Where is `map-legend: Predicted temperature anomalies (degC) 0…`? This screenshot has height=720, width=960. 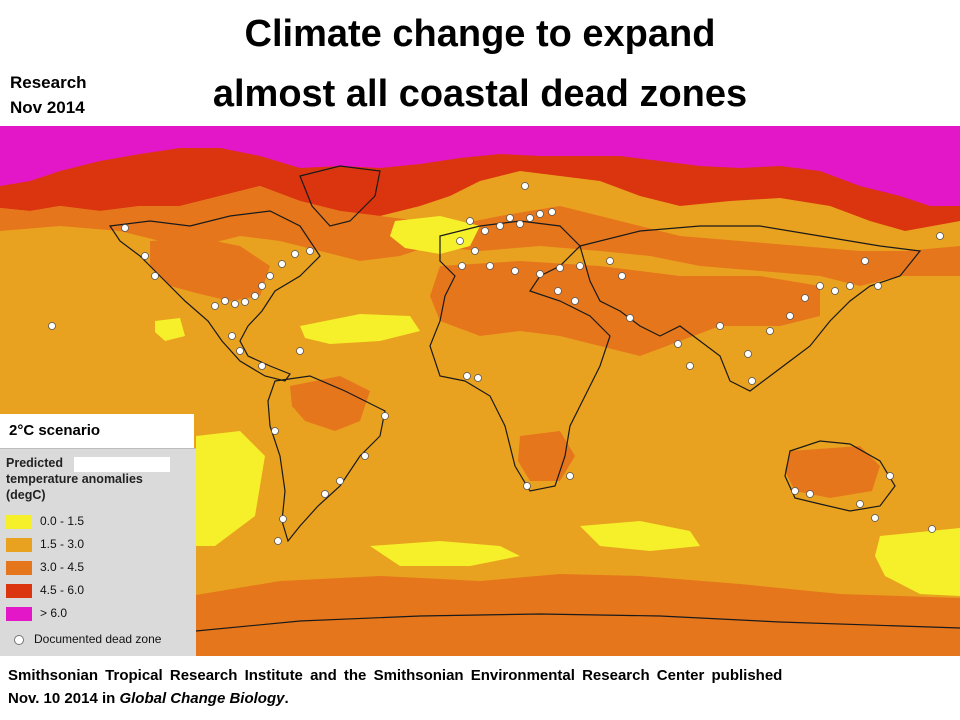
map-legend: Predicted temperature anomalies (degC) 0… is located at coordinates (98, 552).